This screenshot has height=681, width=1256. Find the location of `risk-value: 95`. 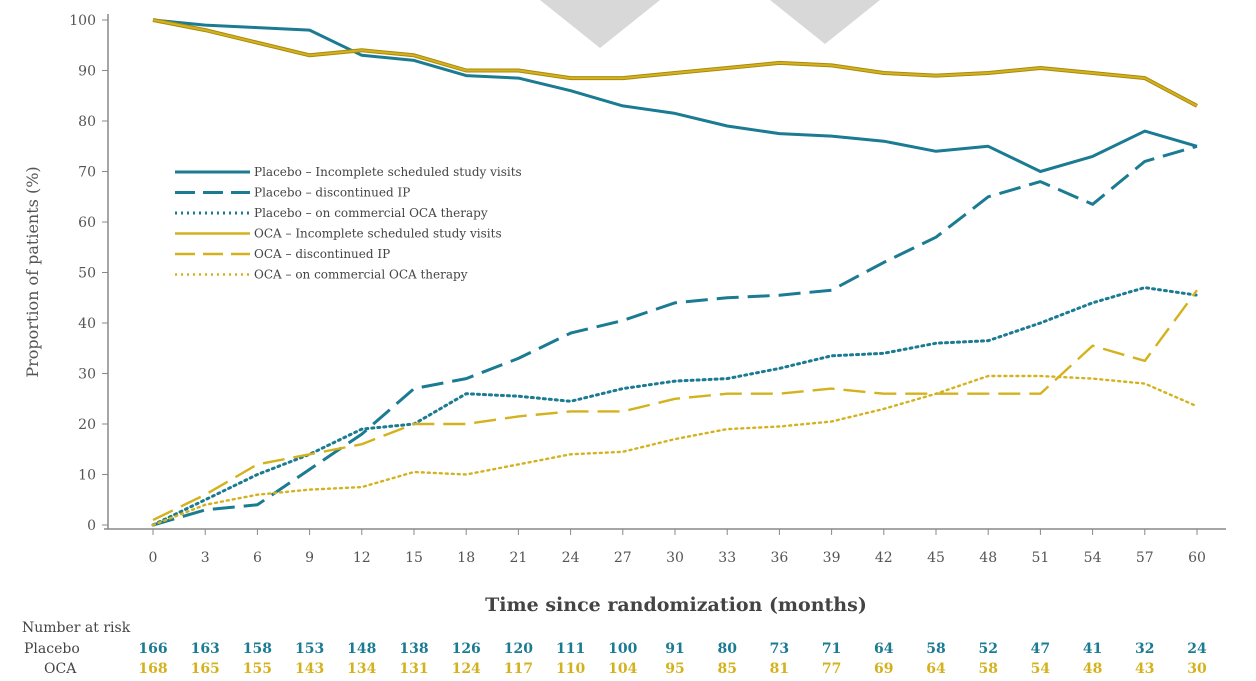

risk-value: 95 is located at coordinates (674, 669).